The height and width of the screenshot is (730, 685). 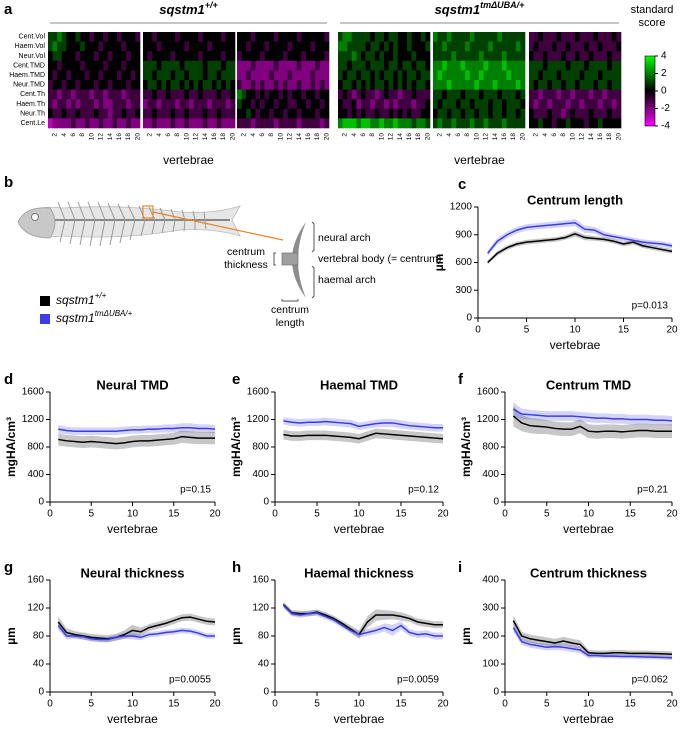 What do you see at coordinates (30, 46) in the screenshot?
I see `row-label: Haem.Vol` at bounding box center [30, 46].